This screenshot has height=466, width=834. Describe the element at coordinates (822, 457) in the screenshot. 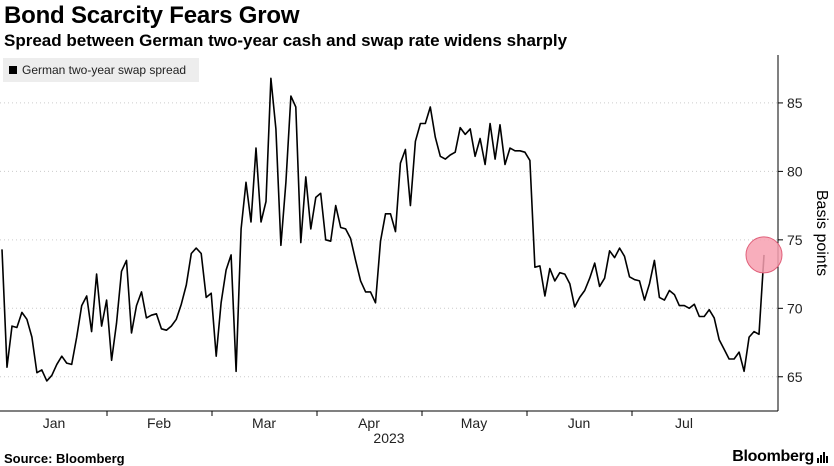

I see `bloomberg-logo-icon` at that location.